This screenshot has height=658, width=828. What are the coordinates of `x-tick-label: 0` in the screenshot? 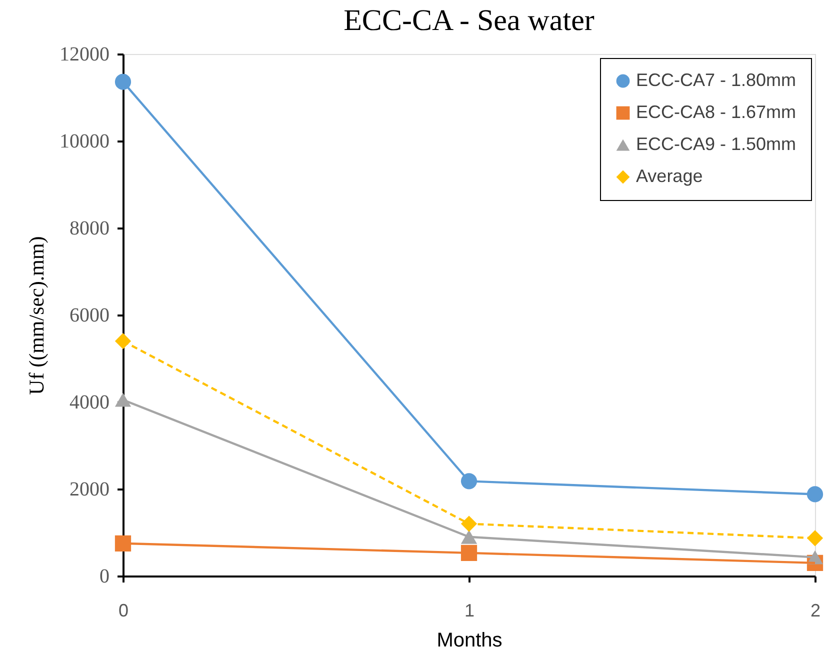 It's located at (123, 610).